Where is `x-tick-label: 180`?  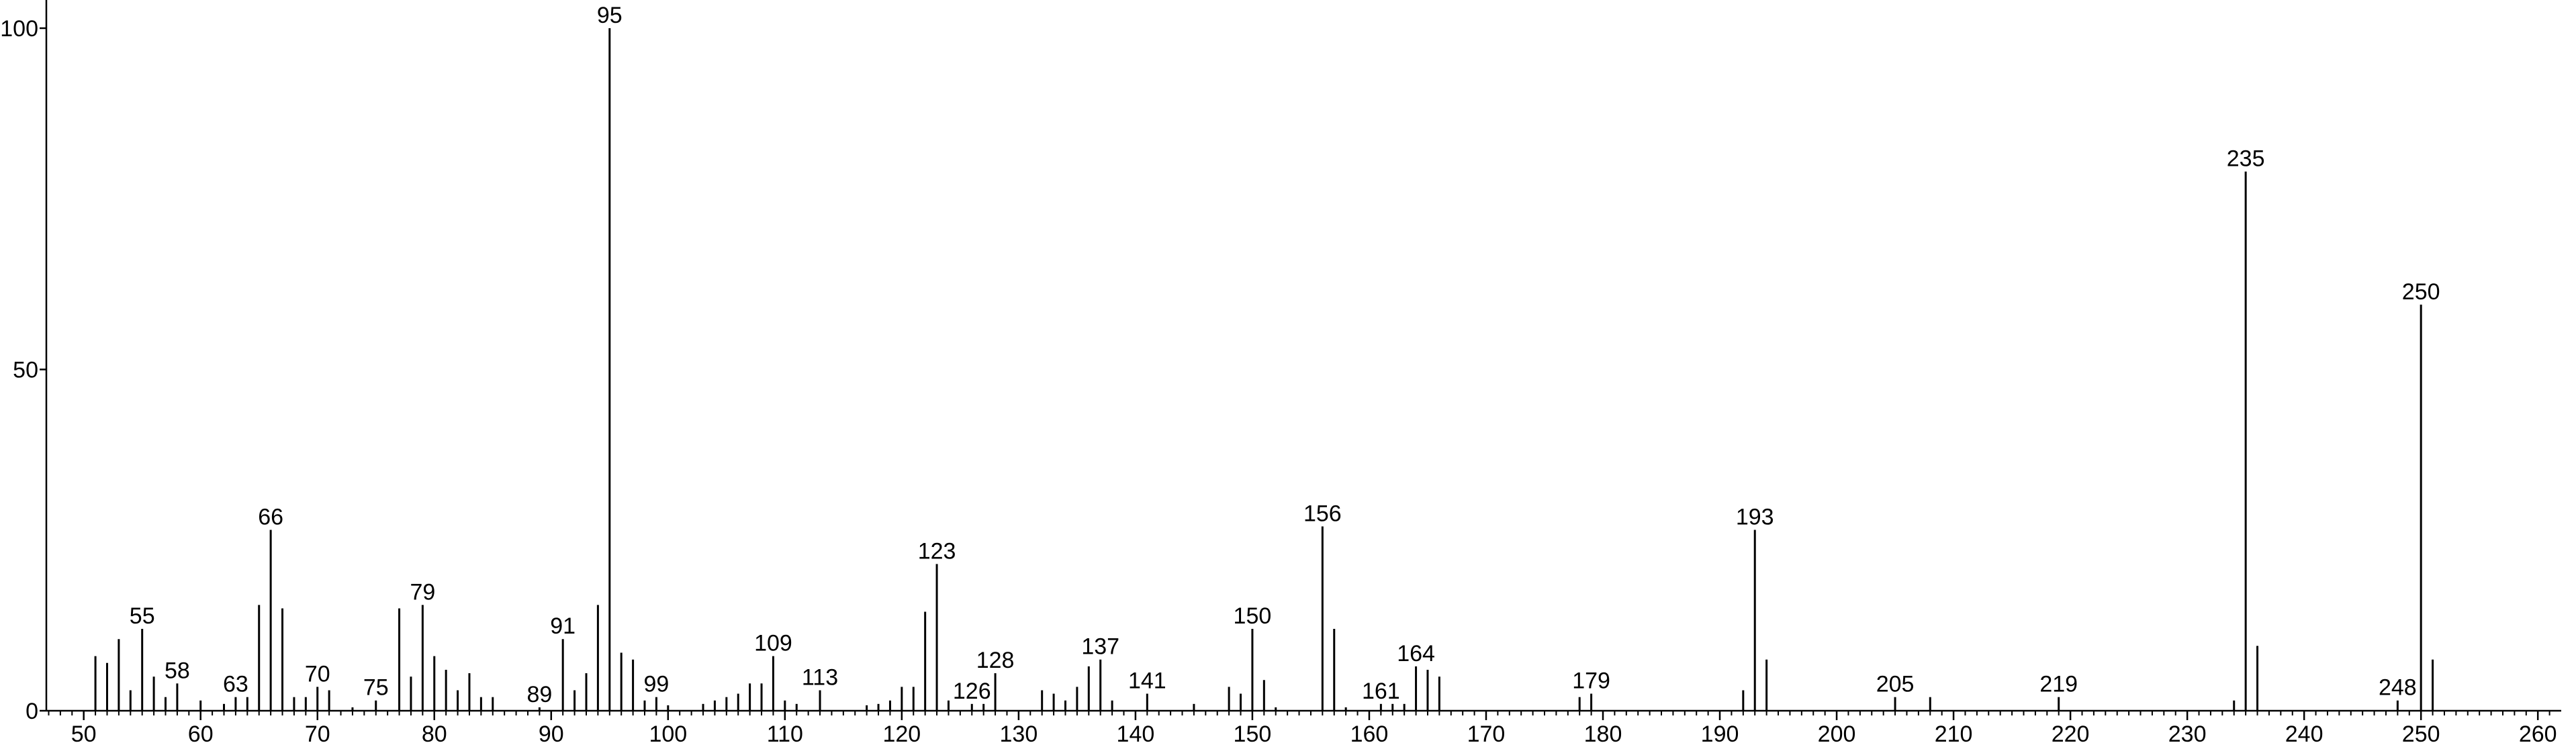 x-tick-label: 180 is located at coordinates (1603, 734).